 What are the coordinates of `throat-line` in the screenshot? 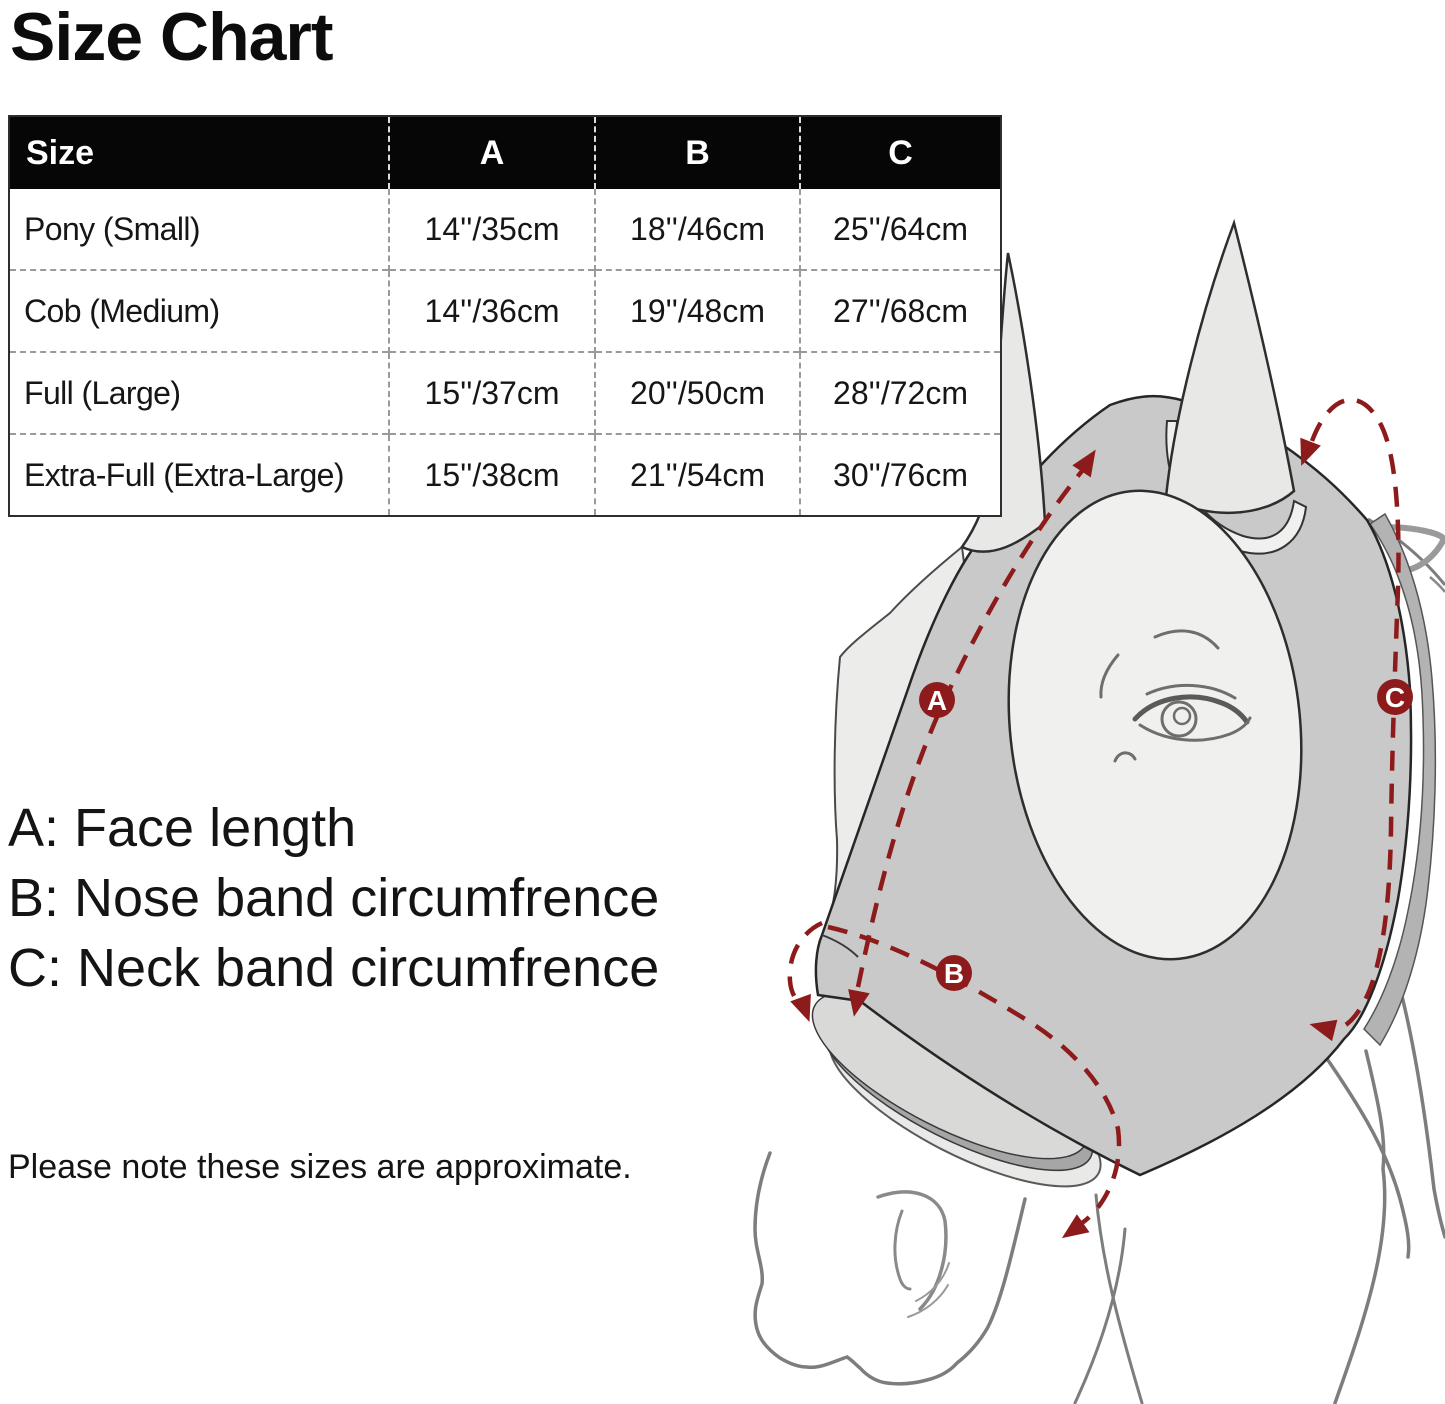 It's located at (1119, 1298).